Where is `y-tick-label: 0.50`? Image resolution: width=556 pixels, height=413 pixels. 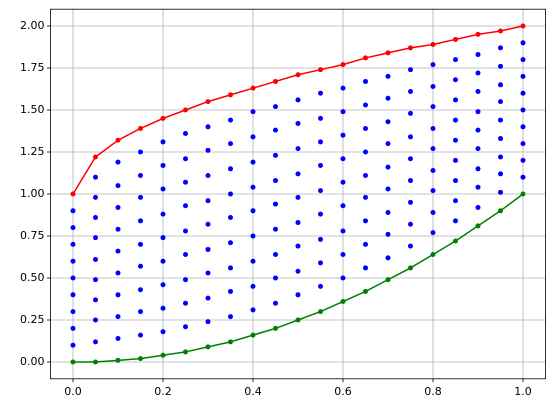
y-tick-label: 0.50 is located at coordinates (32, 277).